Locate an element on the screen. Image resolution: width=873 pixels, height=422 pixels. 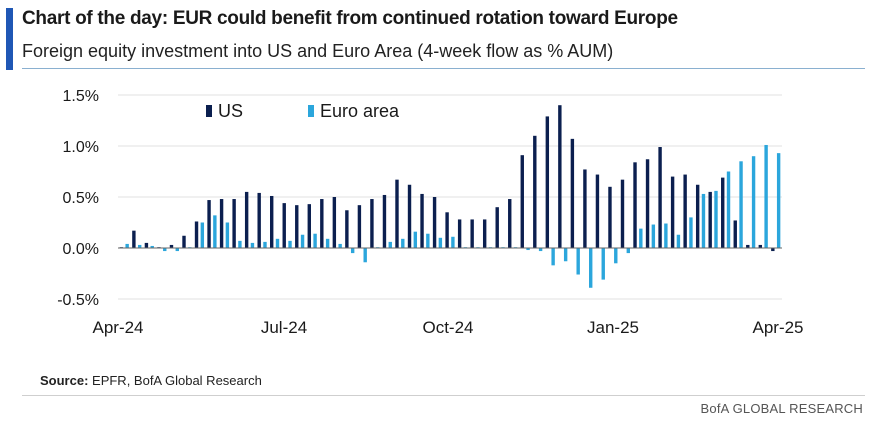
source-note: Source: EPFR, BofA Global Research is located at coordinates (151, 380).